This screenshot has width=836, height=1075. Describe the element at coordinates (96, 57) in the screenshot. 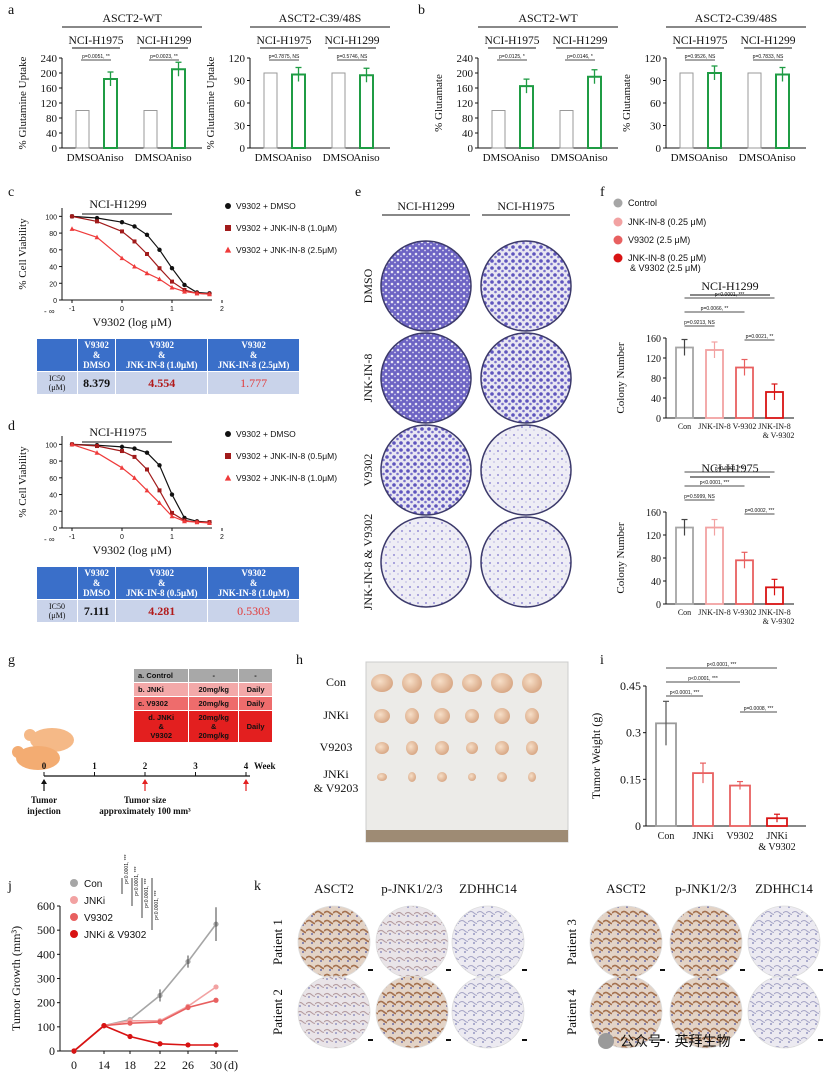

I see `p-value: p=0.0051, **` at that location.